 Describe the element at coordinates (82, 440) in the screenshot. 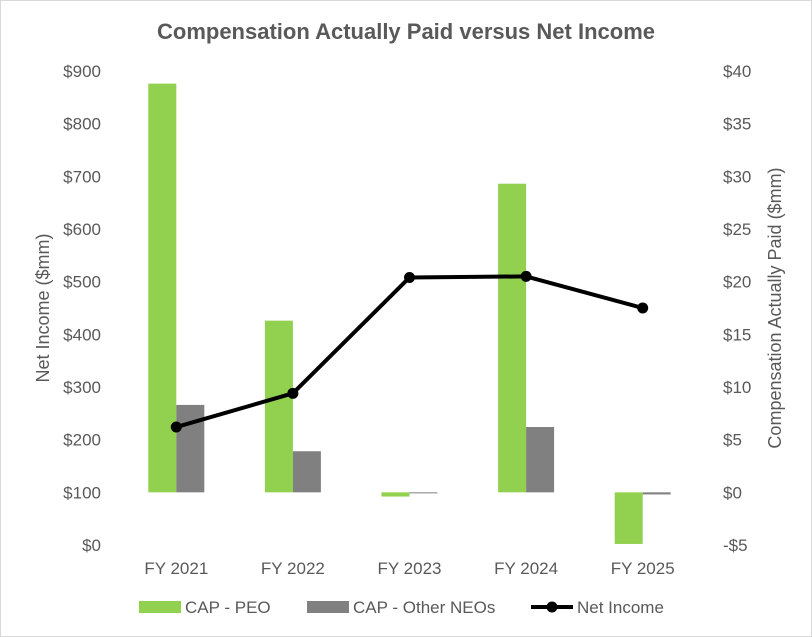

I see `left-tick-label: $200` at that location.